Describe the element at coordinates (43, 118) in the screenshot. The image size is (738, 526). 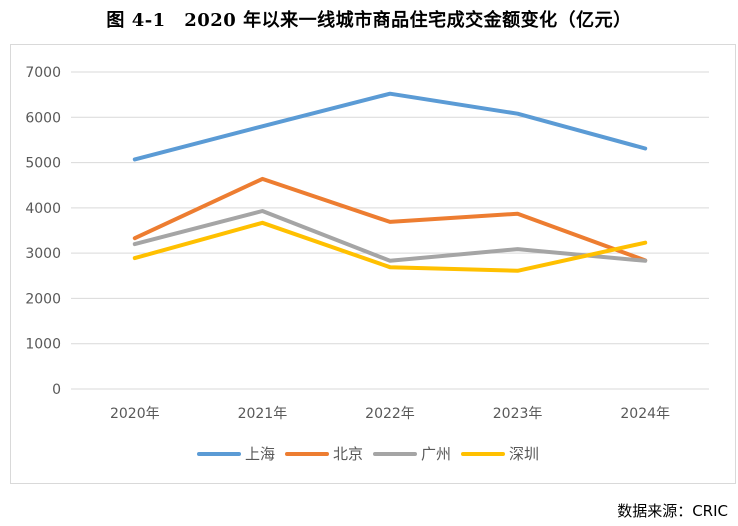
I see `y-tick-label: 6000` at that location.